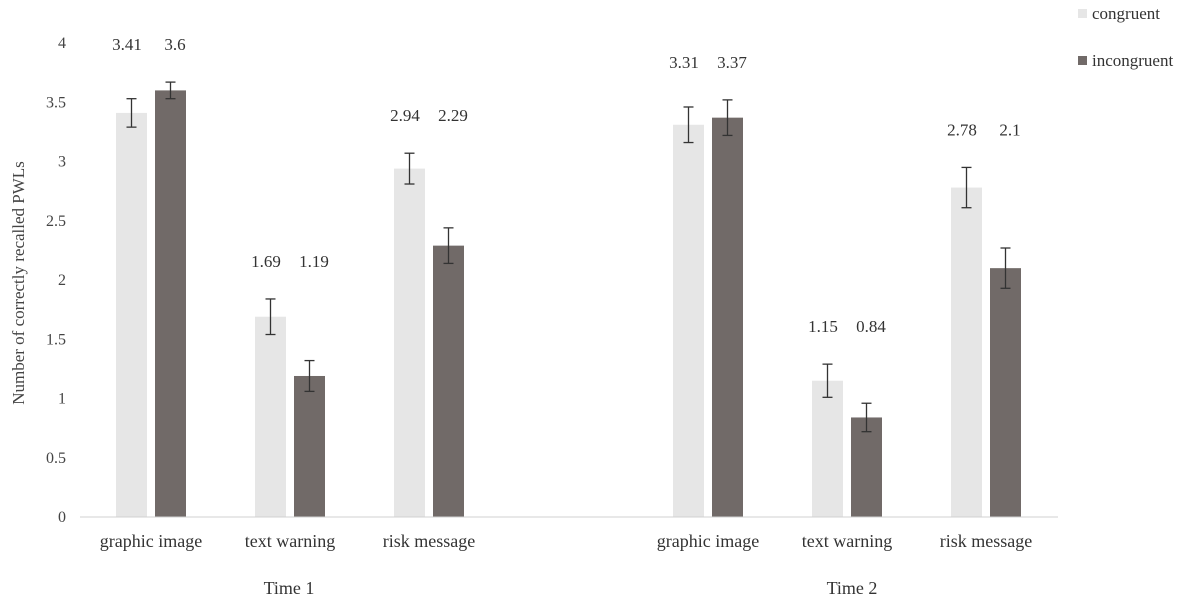  I want to click on data-label-incongruent: 3.6, so click(174, 44).